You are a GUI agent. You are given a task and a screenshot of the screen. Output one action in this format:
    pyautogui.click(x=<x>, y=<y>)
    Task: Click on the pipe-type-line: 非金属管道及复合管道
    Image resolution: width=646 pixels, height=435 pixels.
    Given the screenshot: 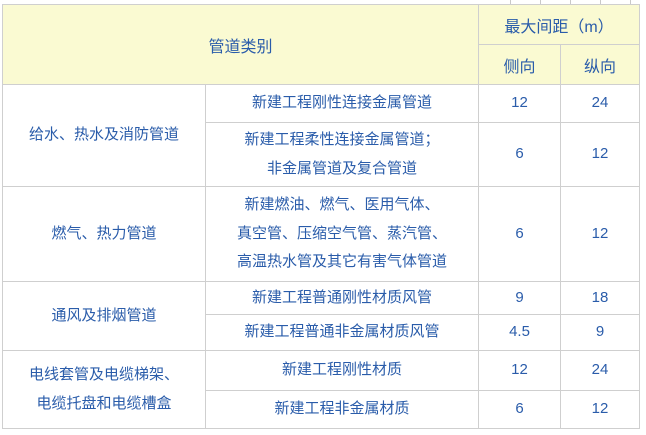 What is the action you would take?
    pyautogui.click(x=342, y=168)
    